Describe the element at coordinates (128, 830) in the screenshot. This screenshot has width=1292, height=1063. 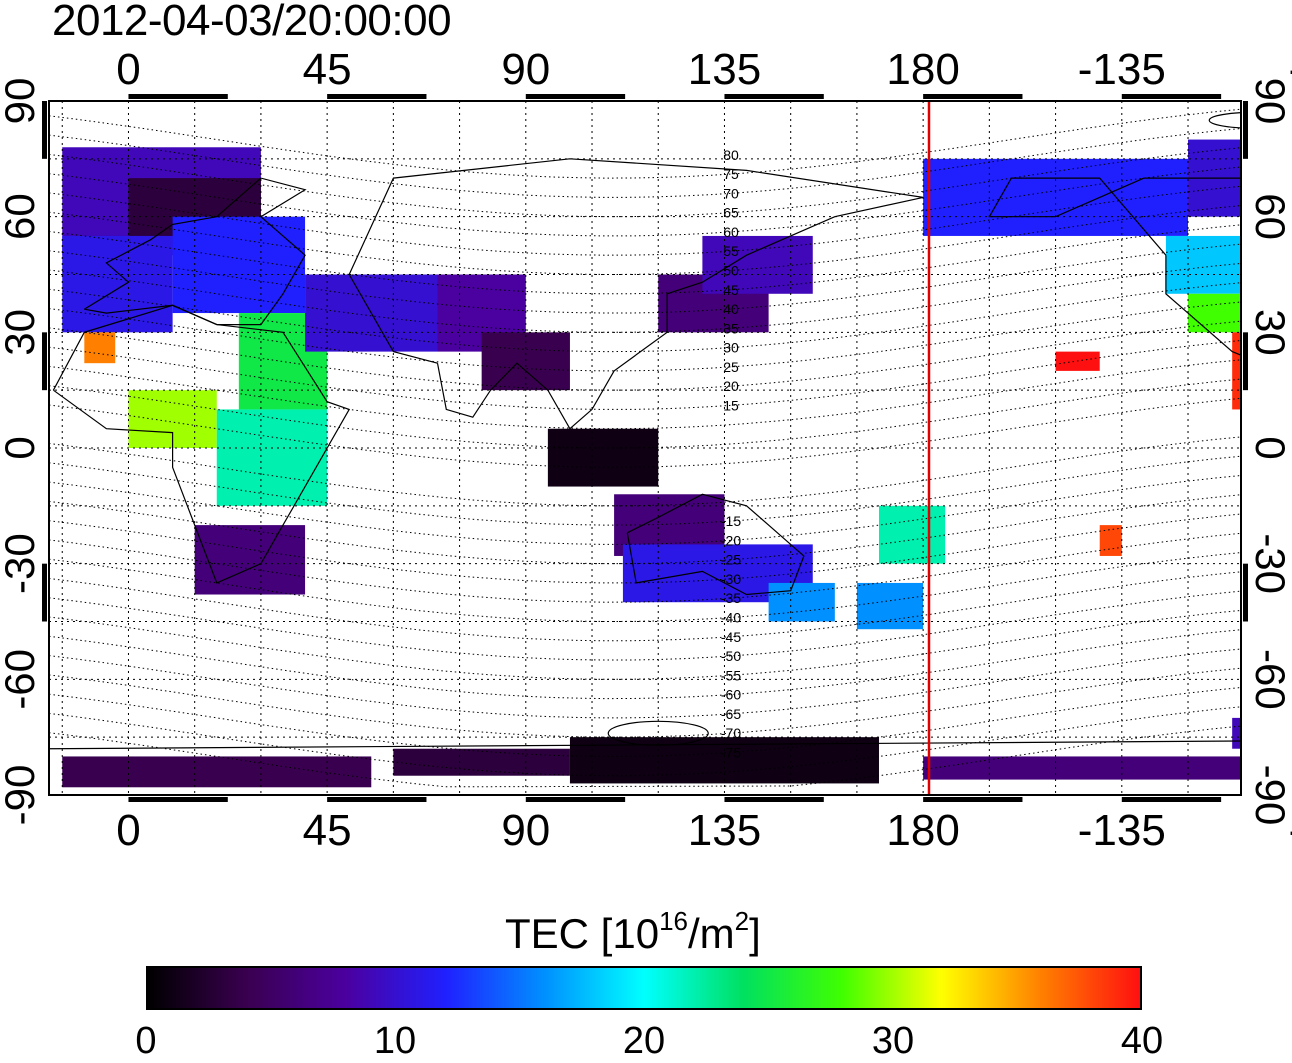
I see `bottom-lon-label: 0` at that location.